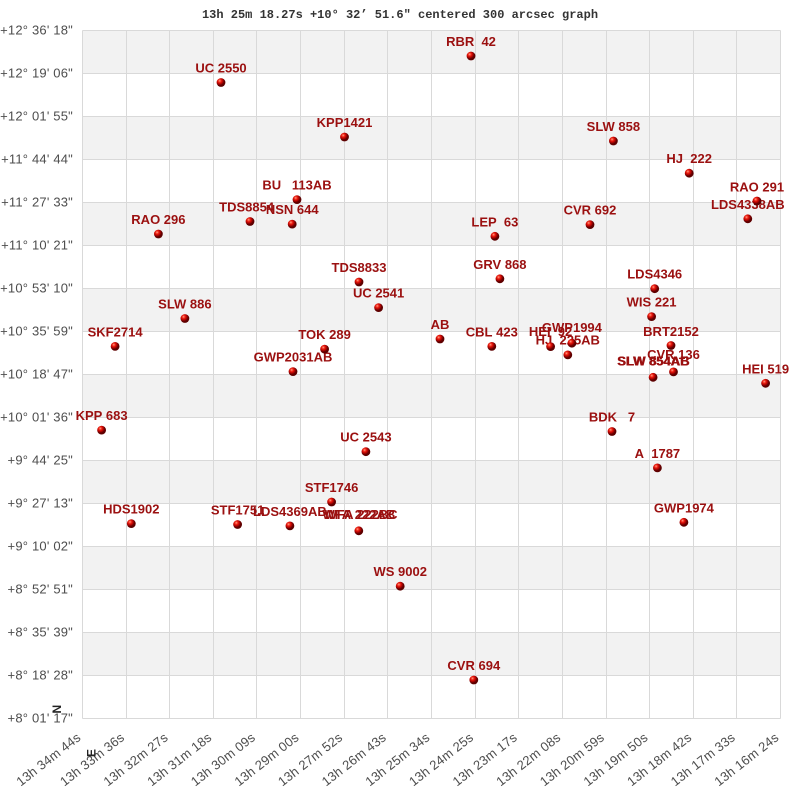  Describe the element at coordinates (36, 29) in the screenshot. I see `svg-text: +12° 36' 18"` at that location.